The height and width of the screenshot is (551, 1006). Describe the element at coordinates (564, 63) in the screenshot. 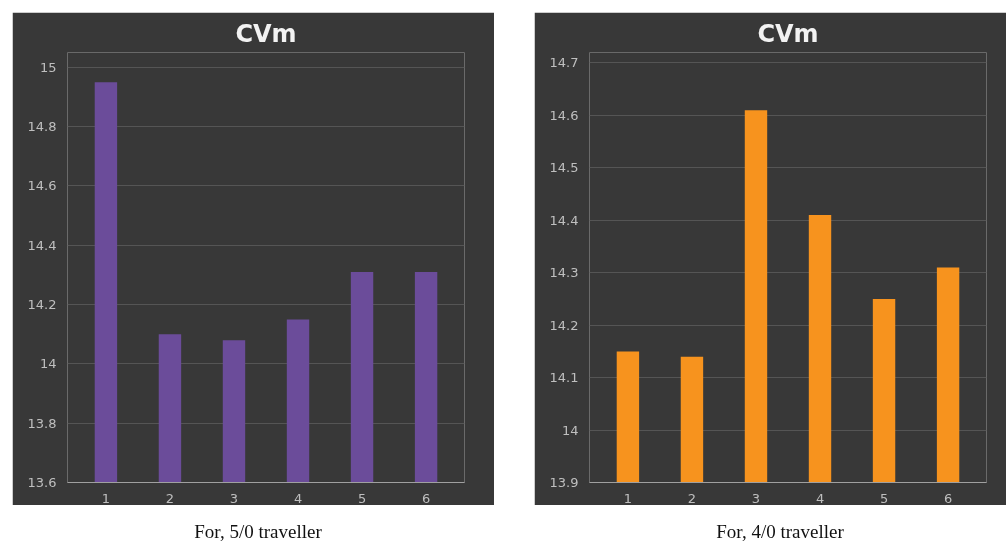

I see `y-tick-label: 14.7` at that location.